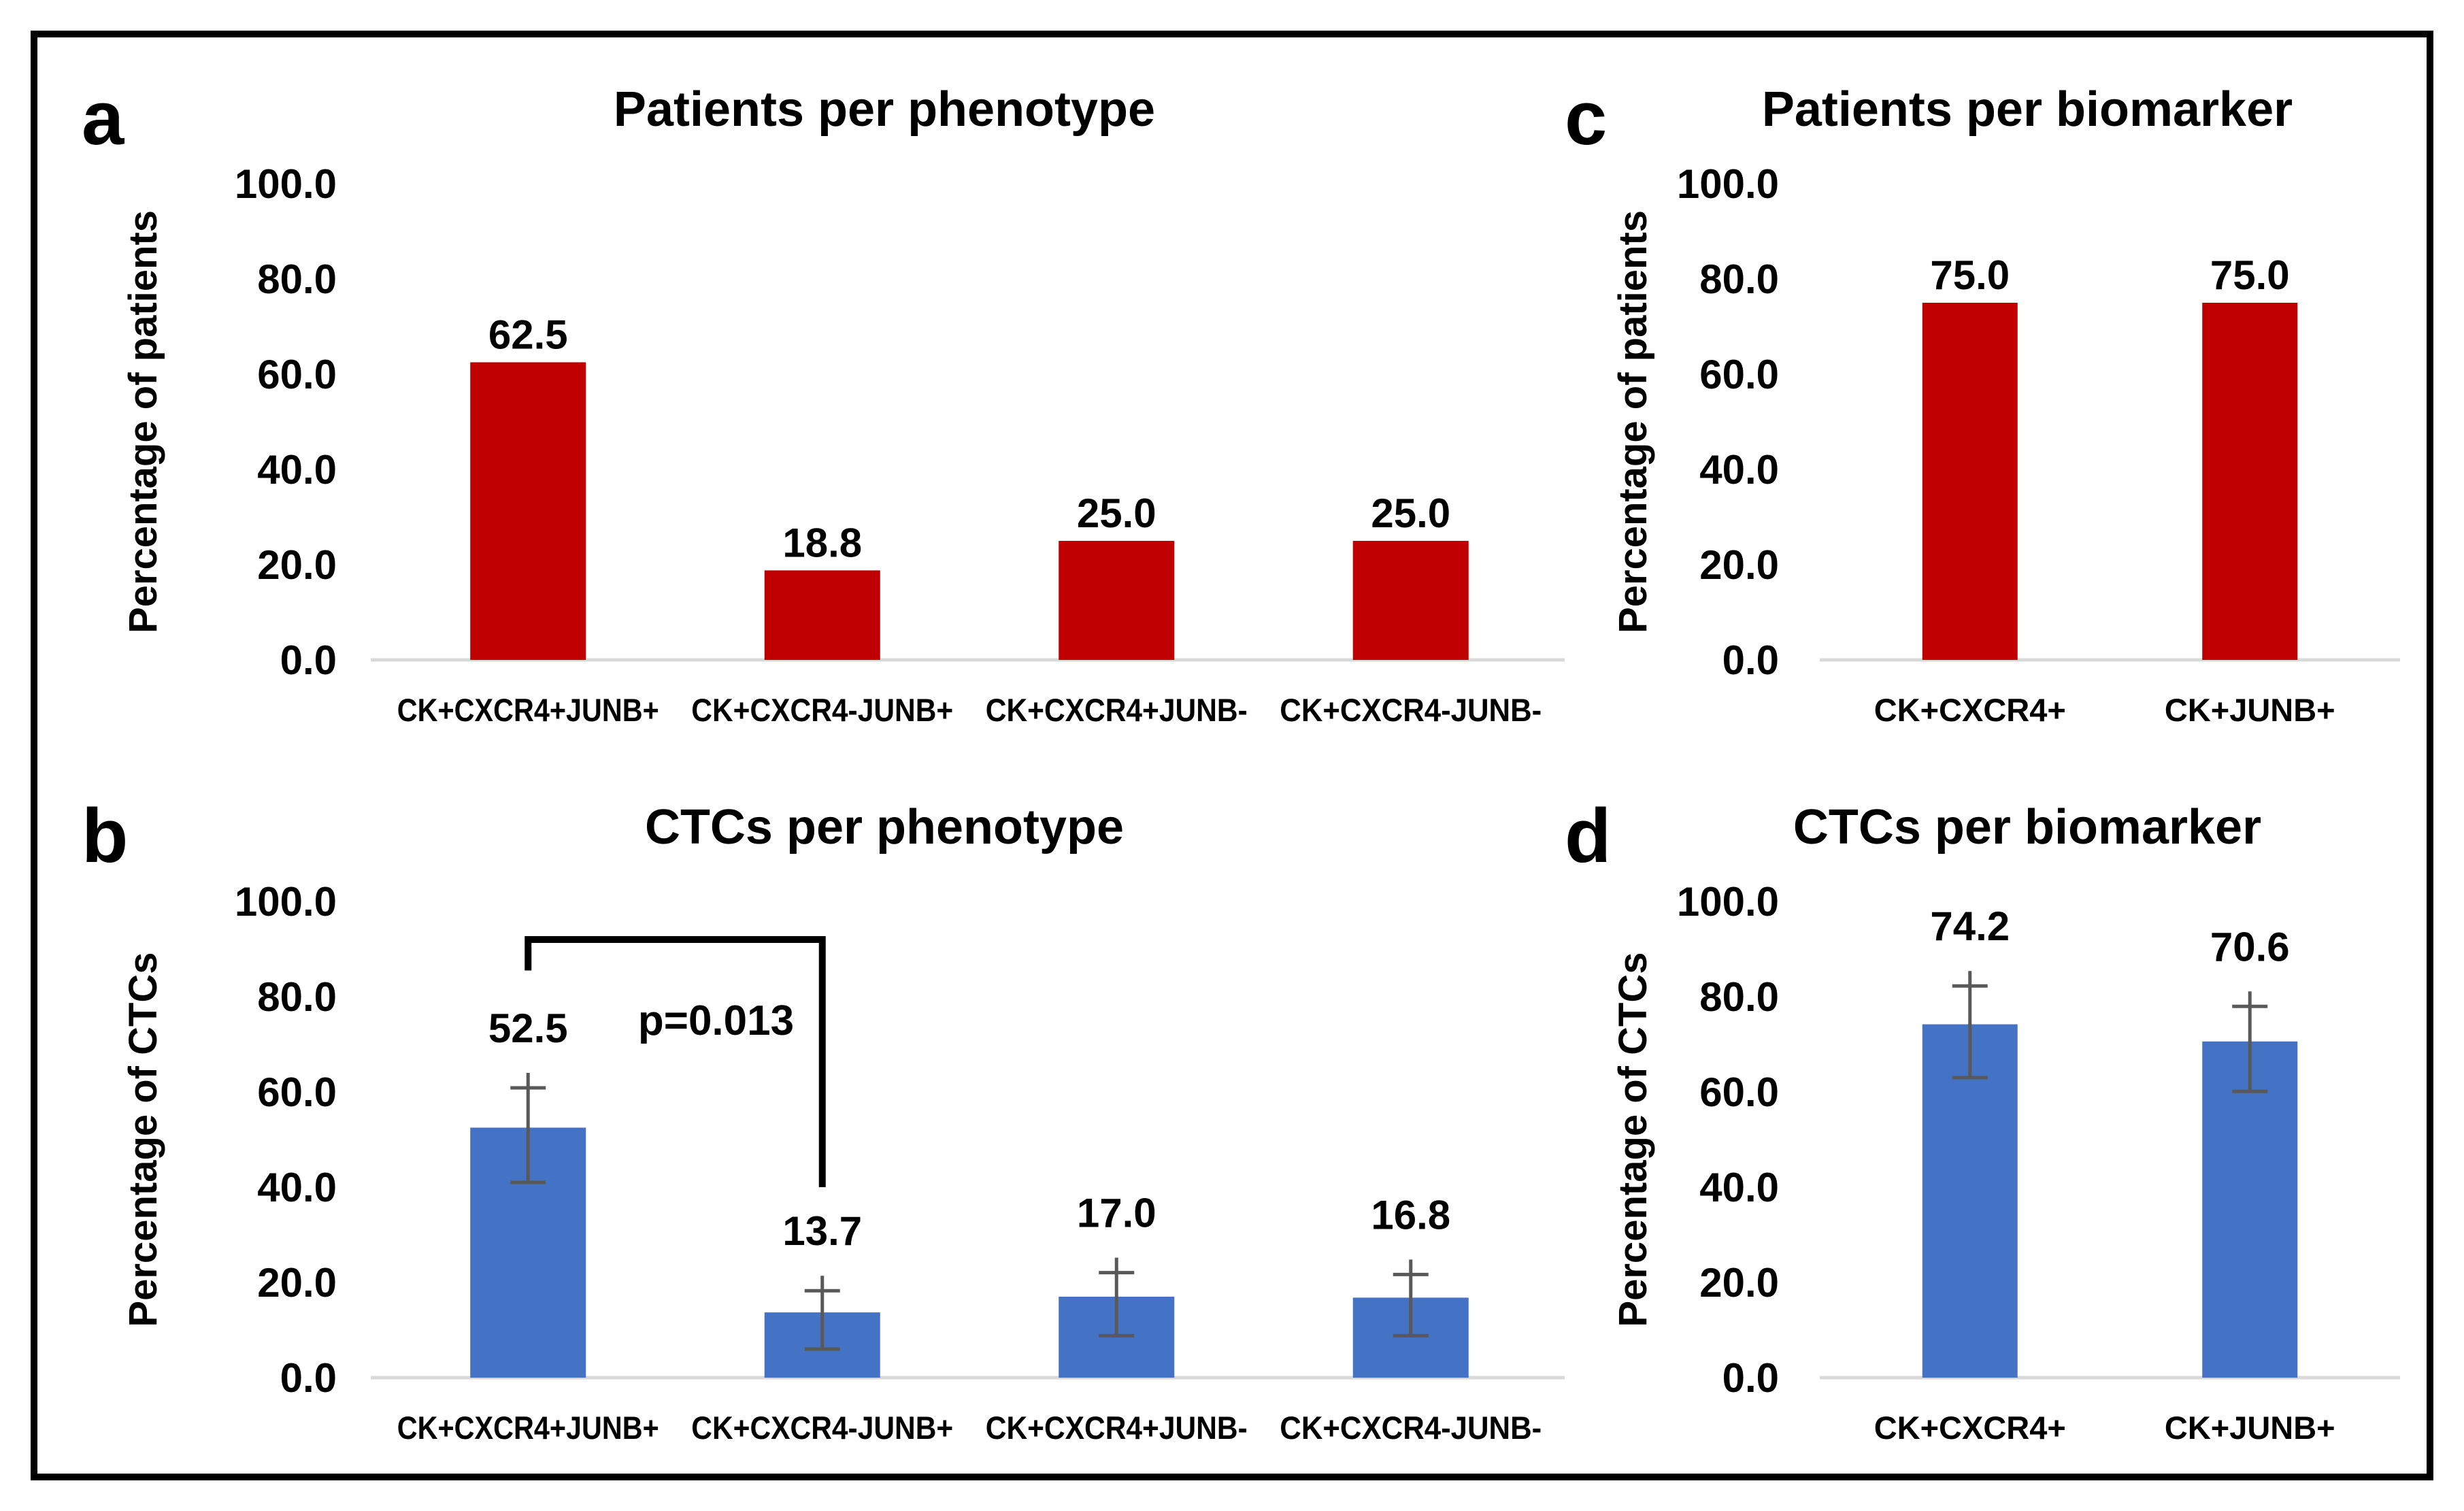 The image size is (2464, 1511). I want to click on chart-title: CTCs per biomarker, so click(2028, 827).